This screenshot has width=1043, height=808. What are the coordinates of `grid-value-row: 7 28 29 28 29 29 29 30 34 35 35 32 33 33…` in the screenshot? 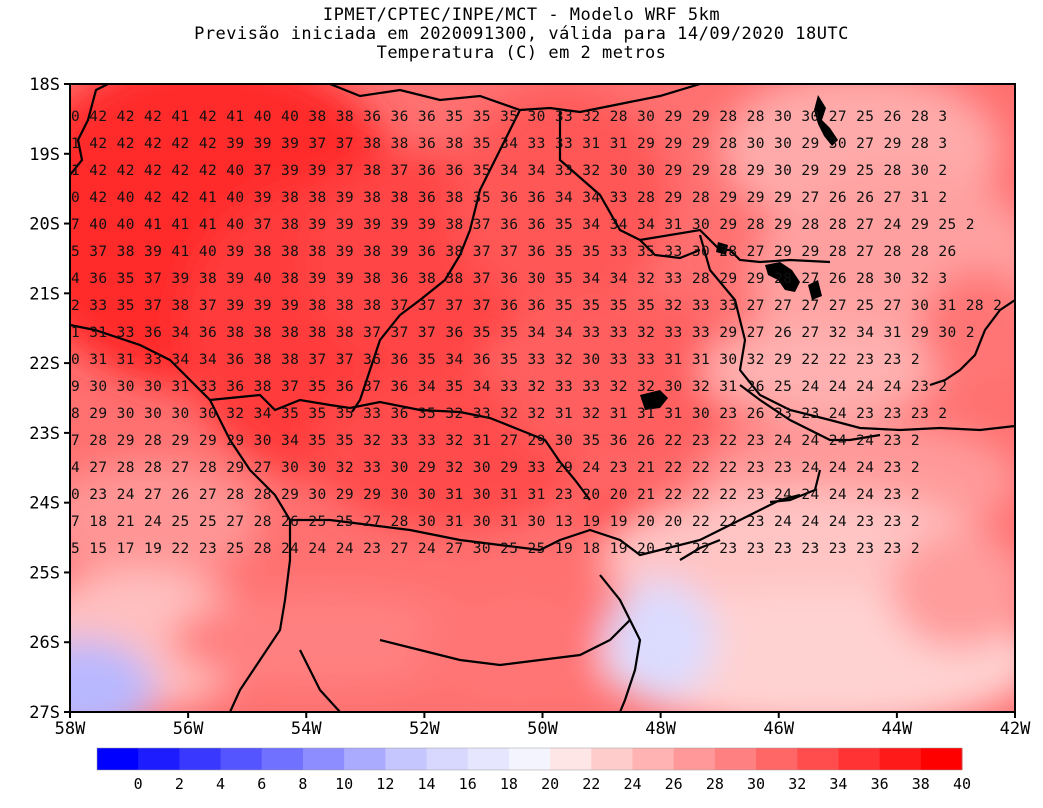 It's located at (495, 441).